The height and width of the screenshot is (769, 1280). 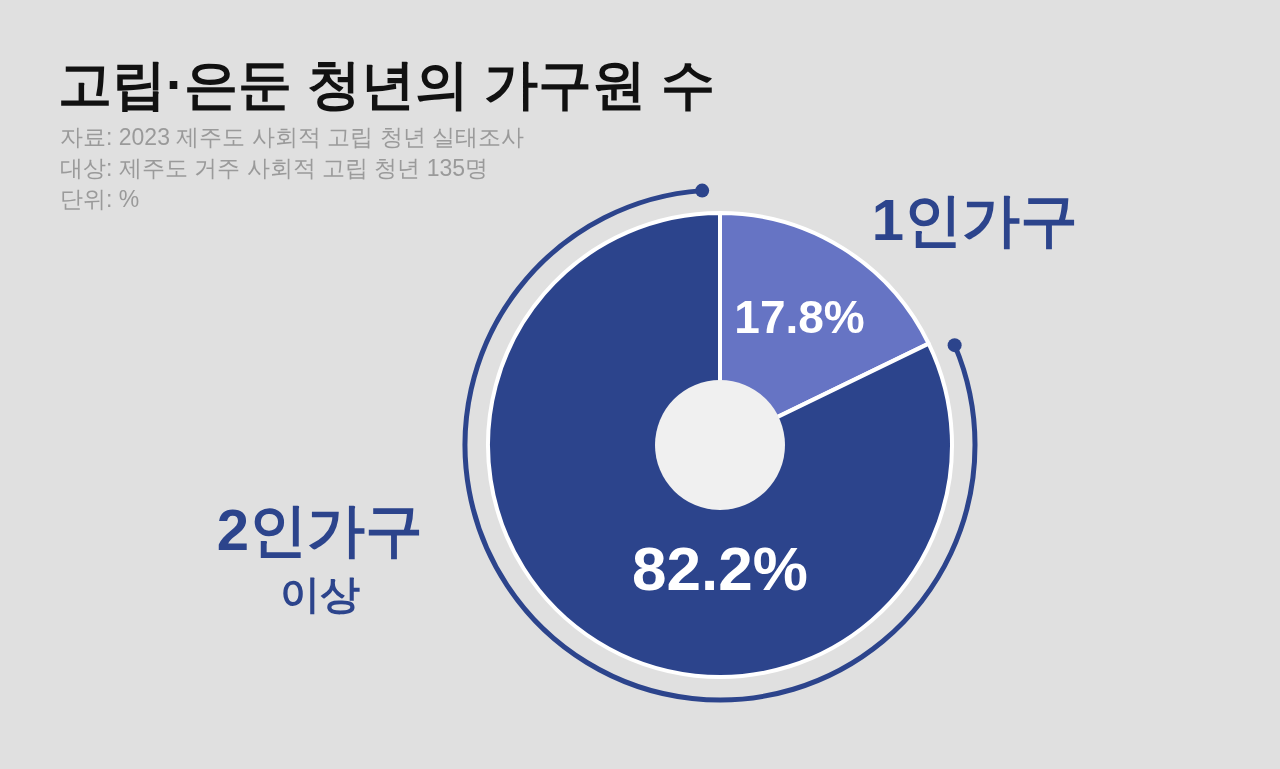 What do you see at coordinates (720, 568) in the screenshot?
I see `data-label: 82.2%` at bounding box center [720, 568].